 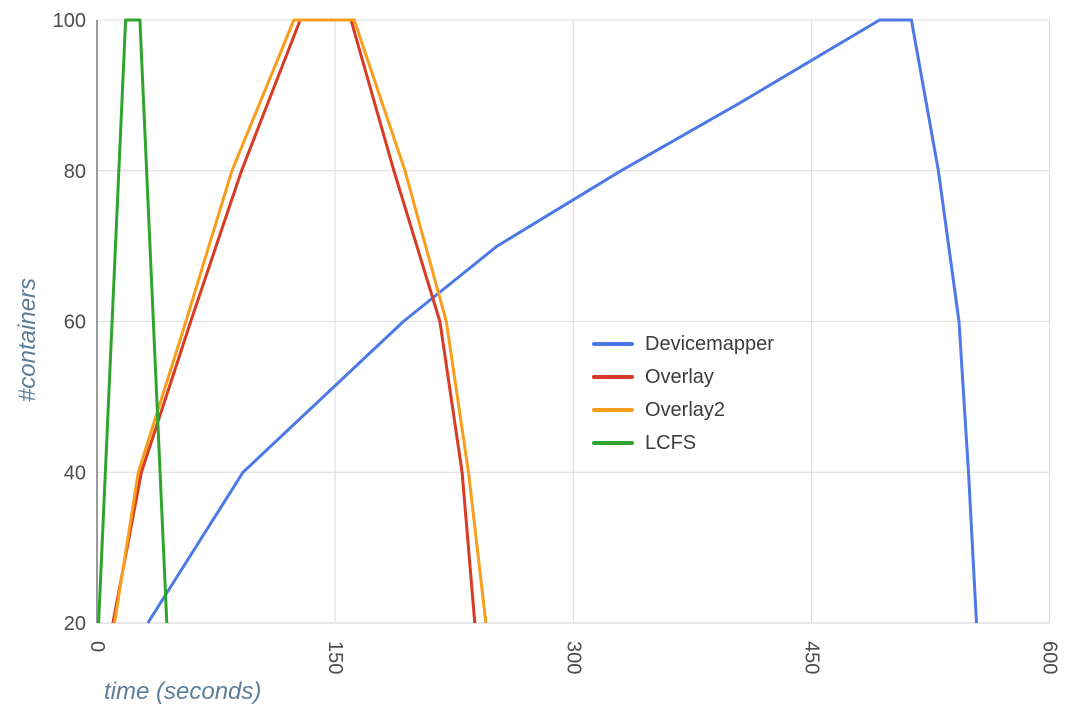 What do you see at coordinates (1050, 657) in the screenshot?
I see `x-tick-label-600: 600` at bounding box center [1050, 657].